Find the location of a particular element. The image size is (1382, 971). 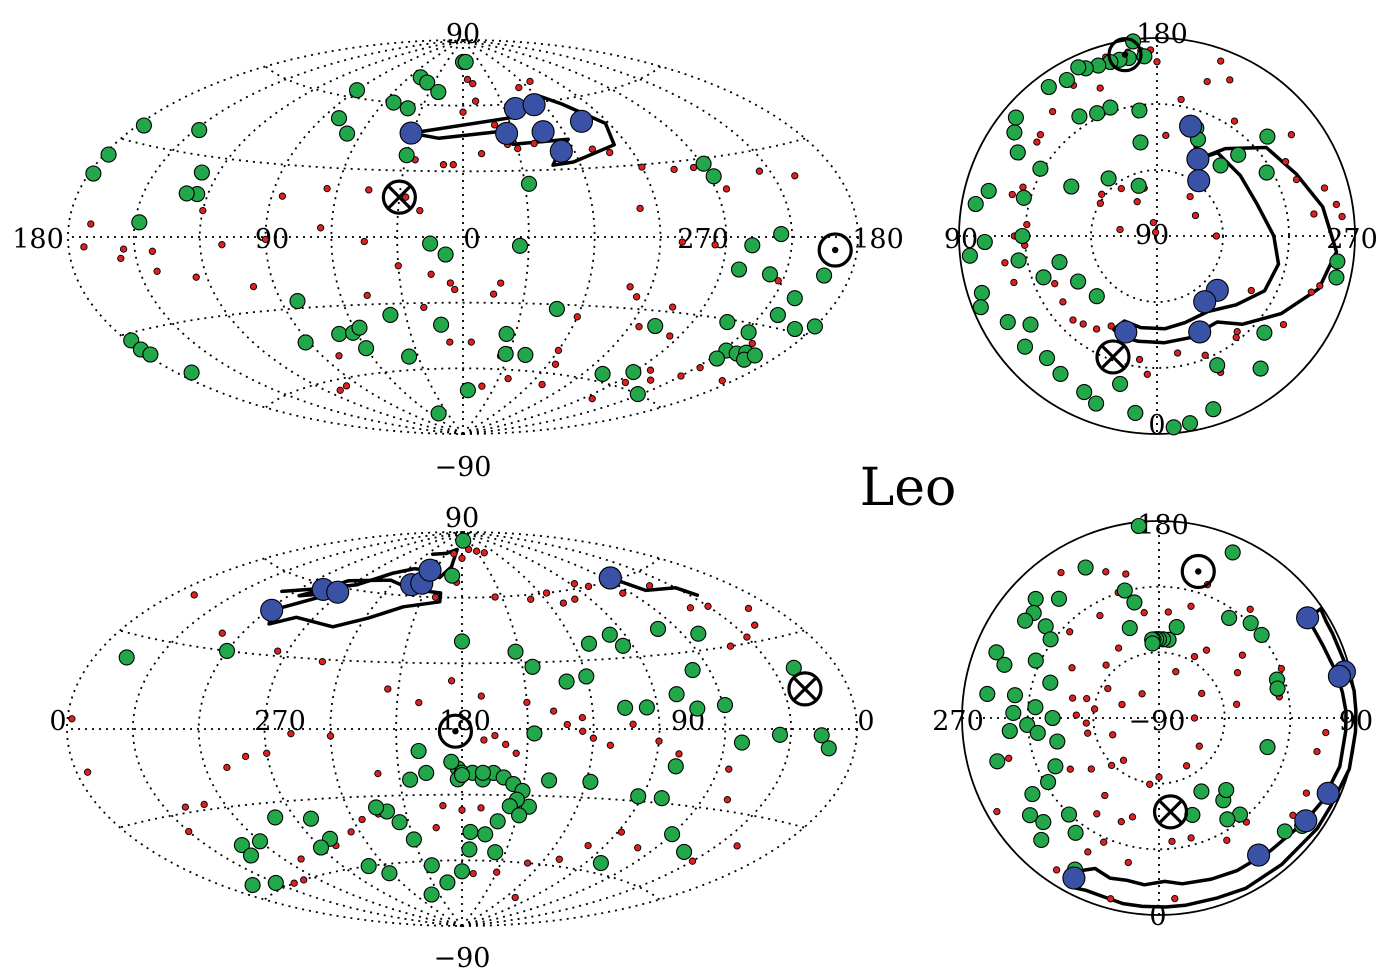

longitude-tick-label: 270 is located at coordinates (703, 239).